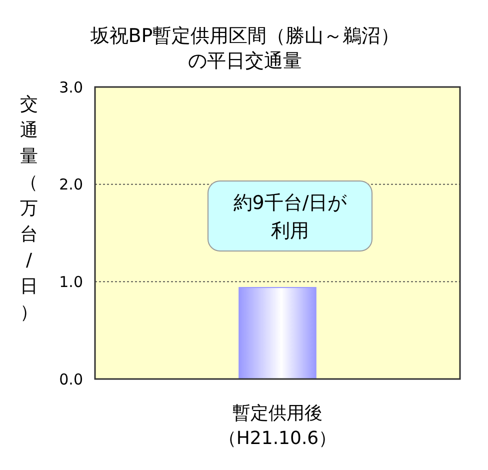  What do you see at coordinates (290, 217) in the screenshot?
I see `annotation: 約9千台/日が利用` at bounding box center [290, 217].